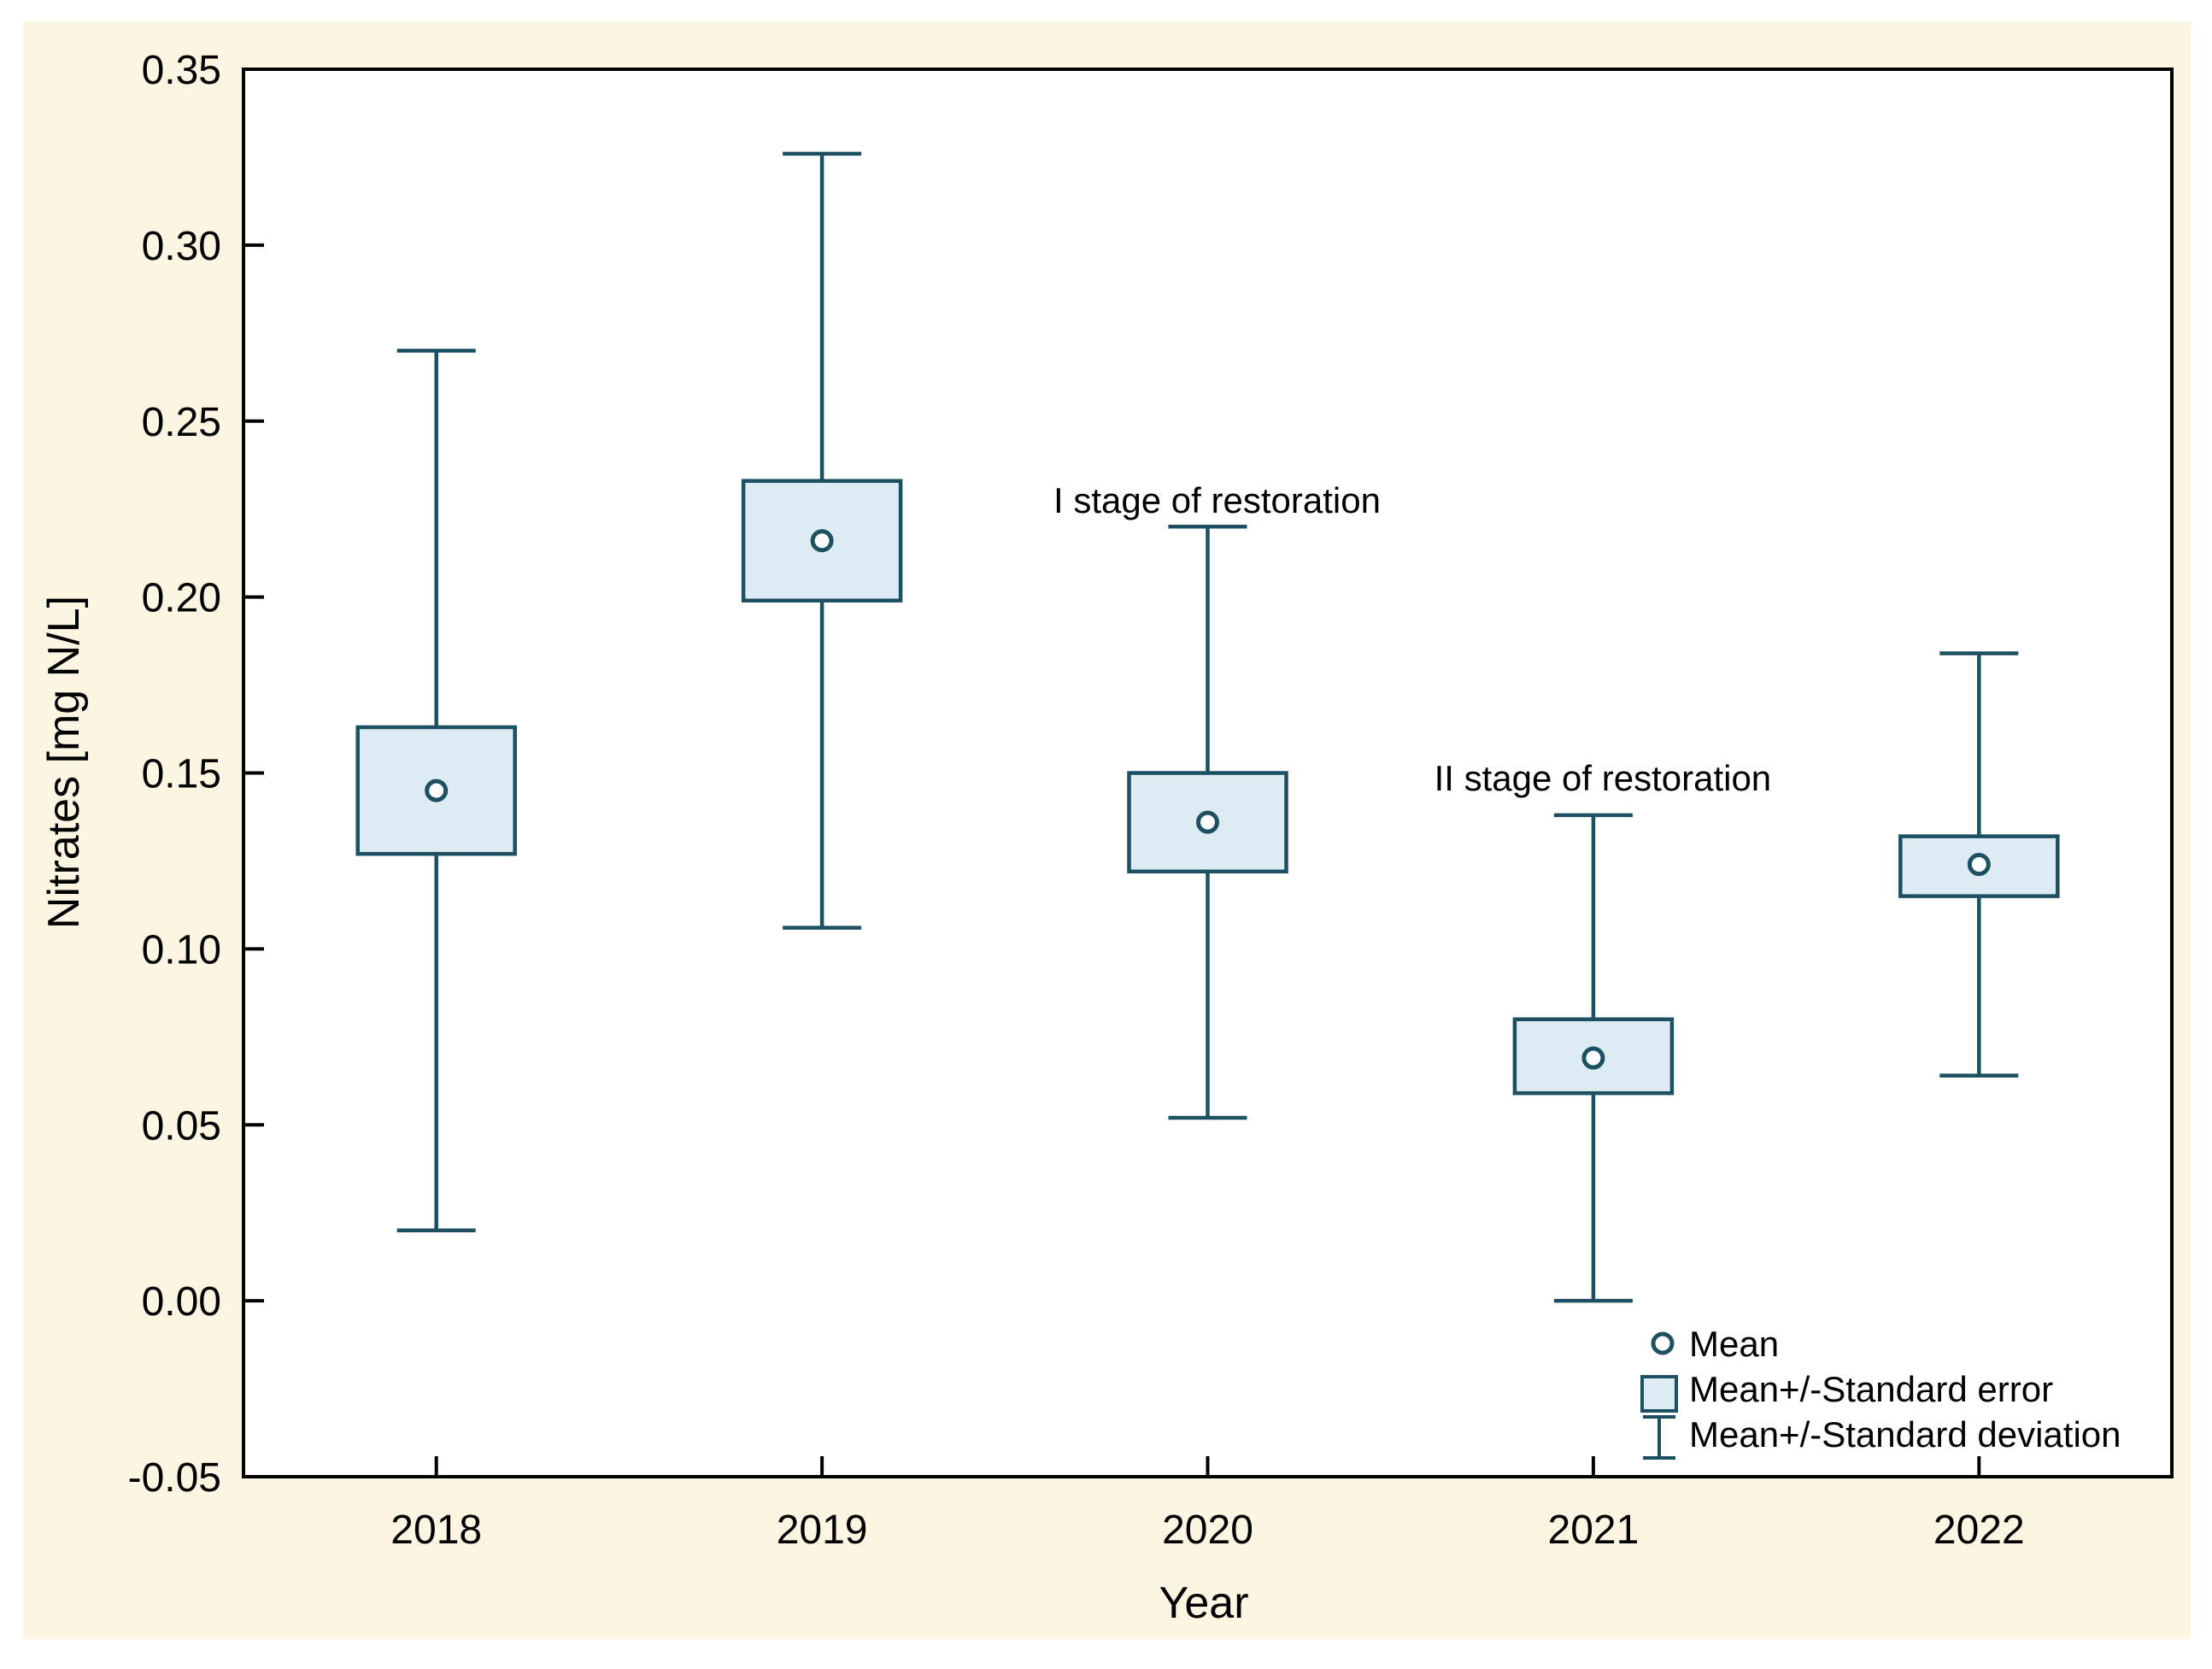  What do you see at coordinates (822, 1530) in the screenshot?
I see `x-tick-label: 2019` at bounding box center [822, 1530].